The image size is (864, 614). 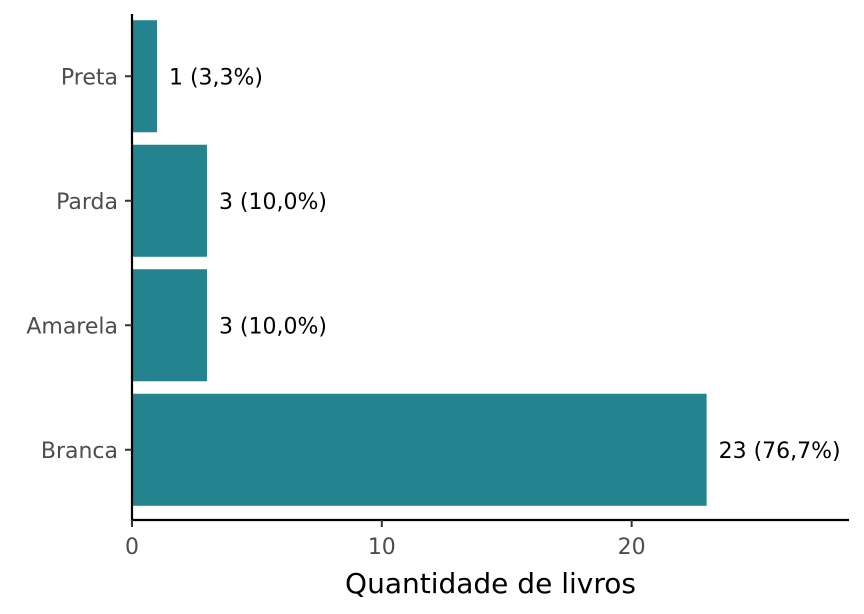 I want to click on y-tick-label-parda: Parda, so click(x=87, y=202).